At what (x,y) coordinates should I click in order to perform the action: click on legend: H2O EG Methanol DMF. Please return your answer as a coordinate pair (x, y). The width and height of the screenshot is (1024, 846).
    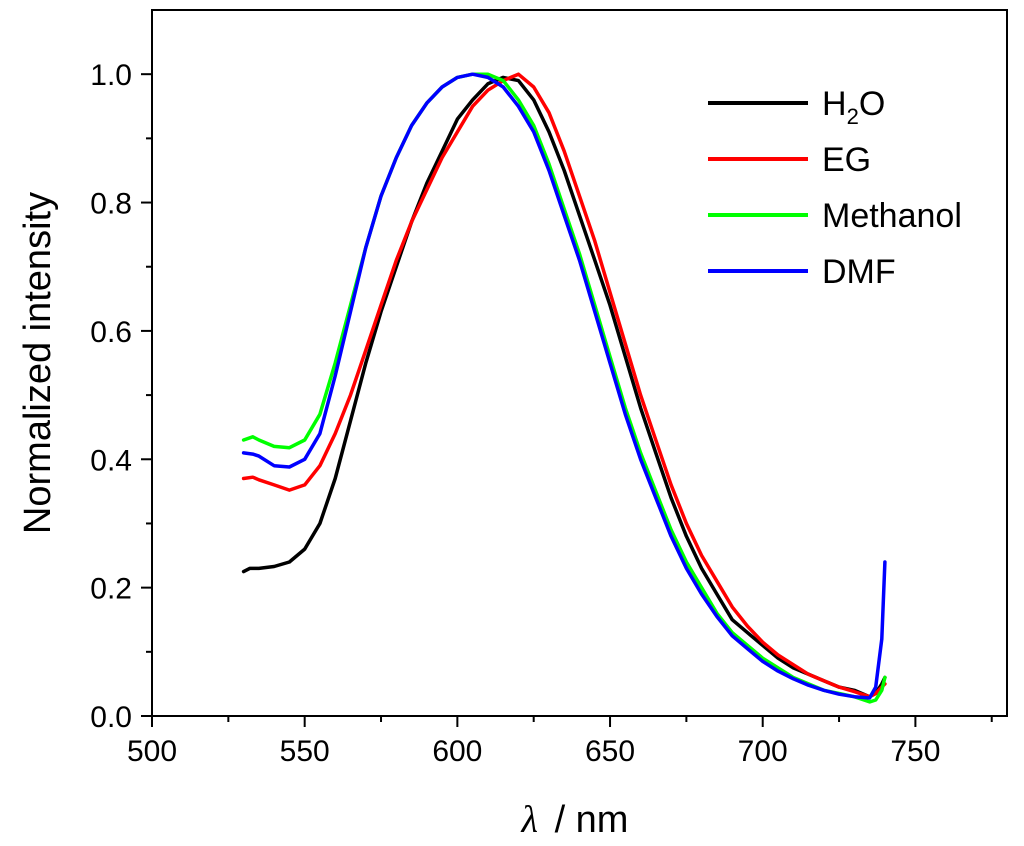
    Looking at the image, I should click on (835, 188).